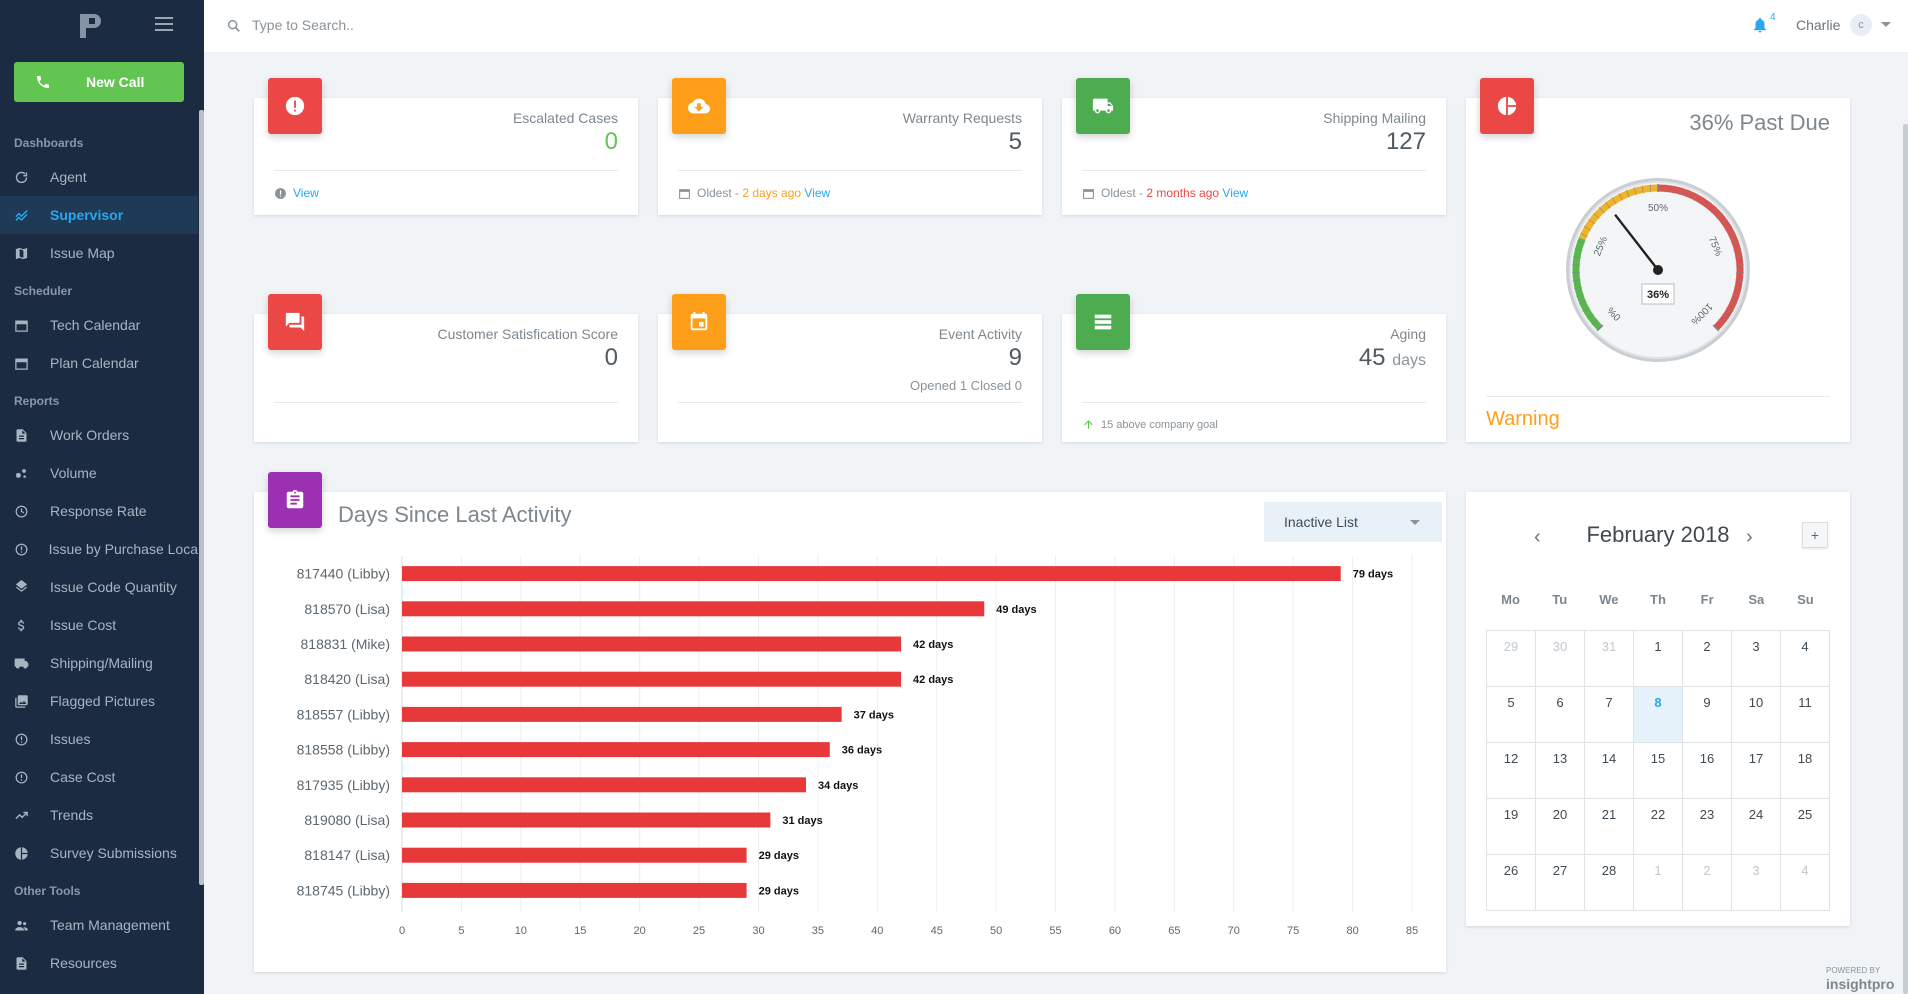  Describe the element at coordinates (1805, 771) in the screenshot. I see `calendar-day: 18` at that location.